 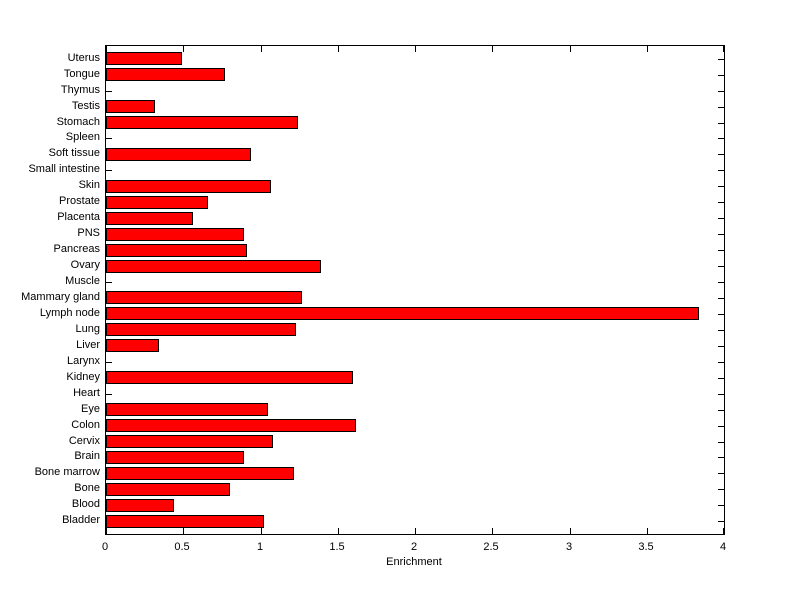 I want to click on y-tick-right-soft-tissue, so click(x=721, y=154).